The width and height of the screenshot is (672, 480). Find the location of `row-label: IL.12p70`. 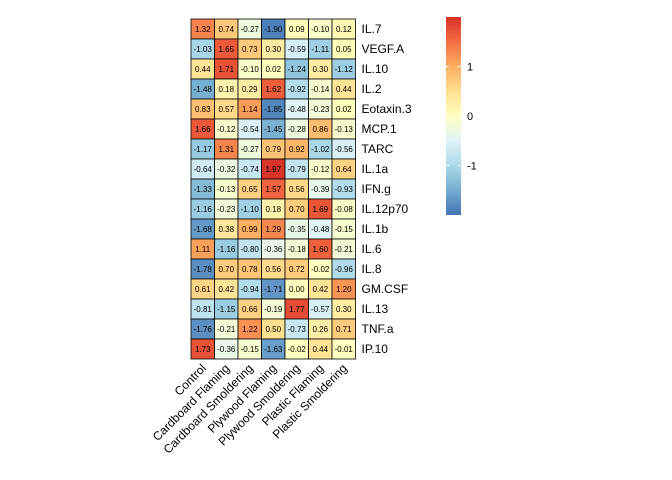

row-label: IL.12p70 is located at coordinates (385, 209).